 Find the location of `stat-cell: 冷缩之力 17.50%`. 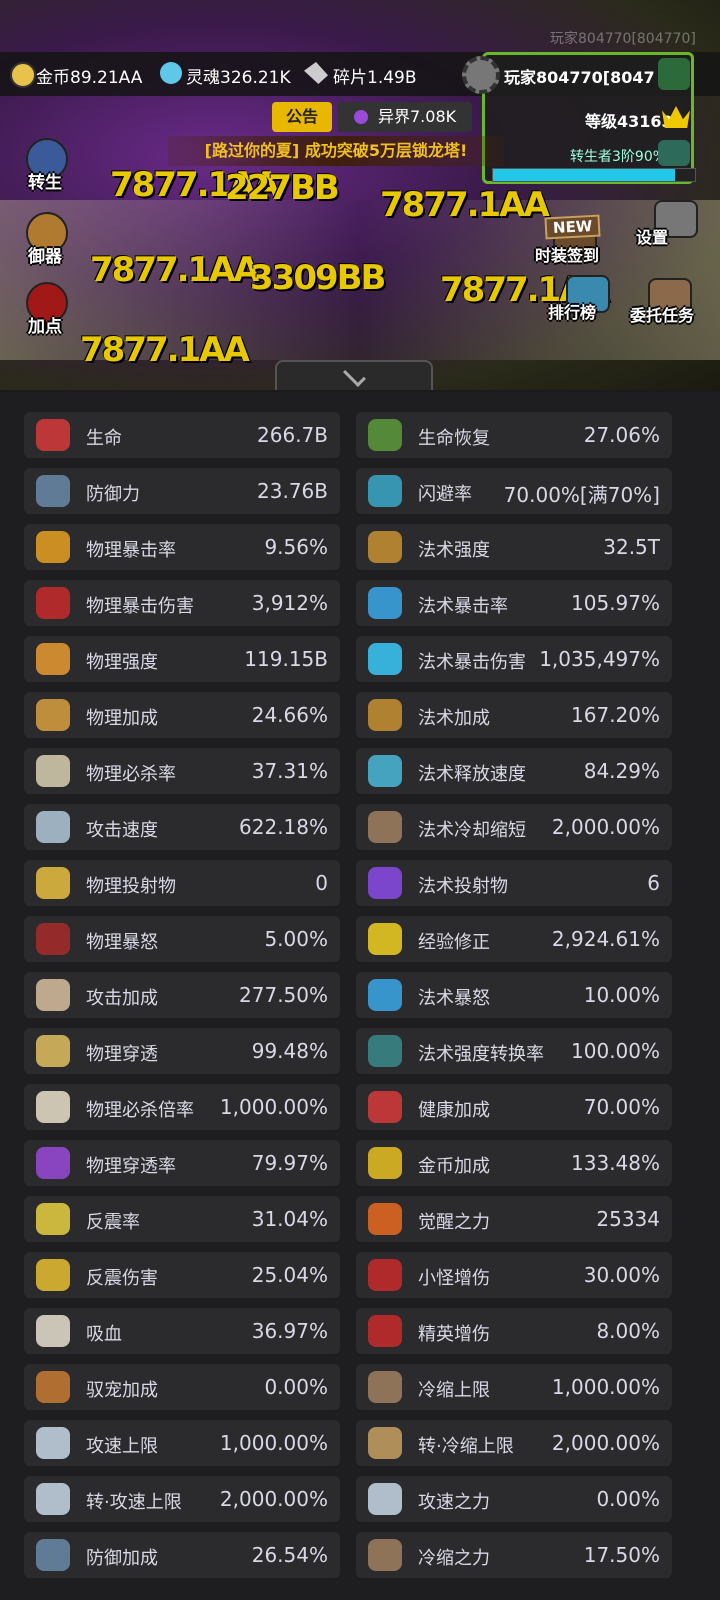

stat-cell: 冷缩之力 17.50% is located at coordinates (514, 1555).